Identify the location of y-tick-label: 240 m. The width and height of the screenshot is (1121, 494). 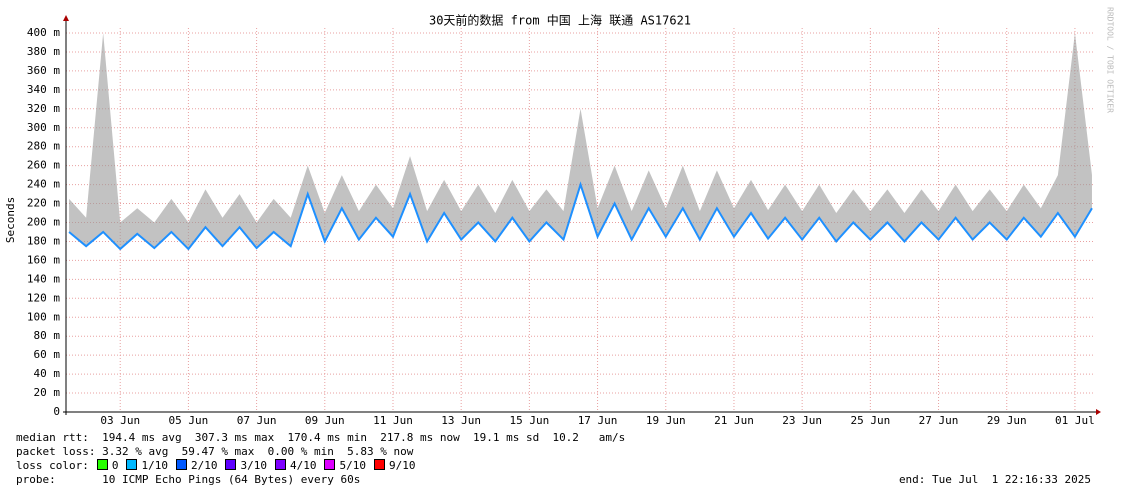
(43, 184).